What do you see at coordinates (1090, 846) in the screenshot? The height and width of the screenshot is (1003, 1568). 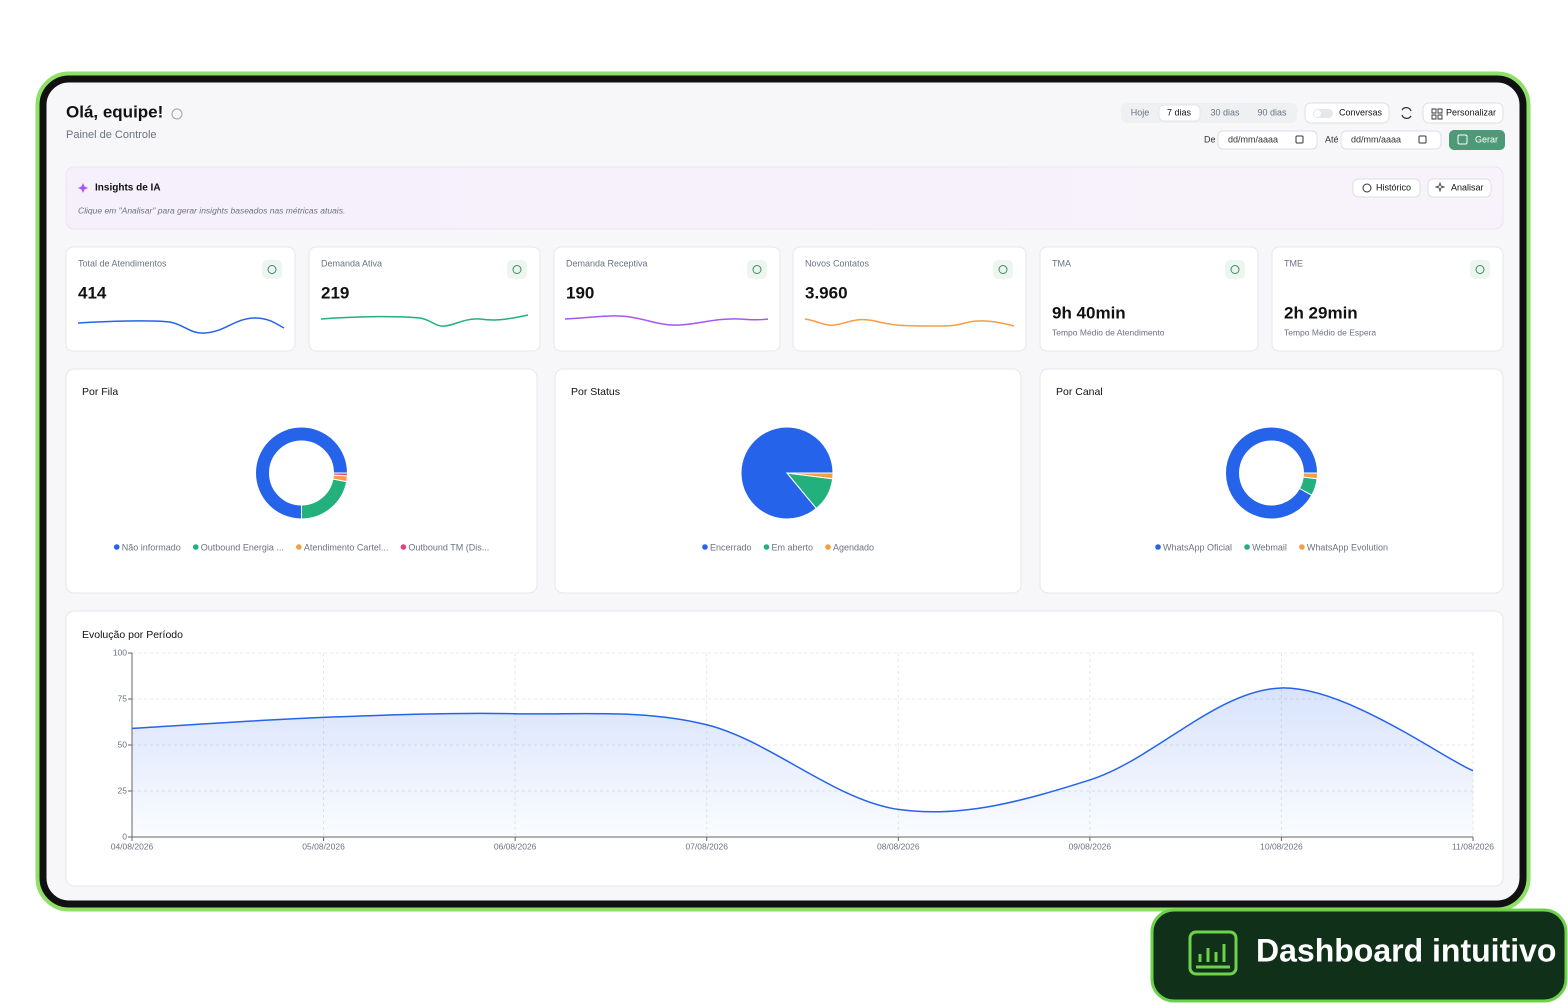 I see `x-tick-label: 09/08/2026` at bounding box center [1090, 846].